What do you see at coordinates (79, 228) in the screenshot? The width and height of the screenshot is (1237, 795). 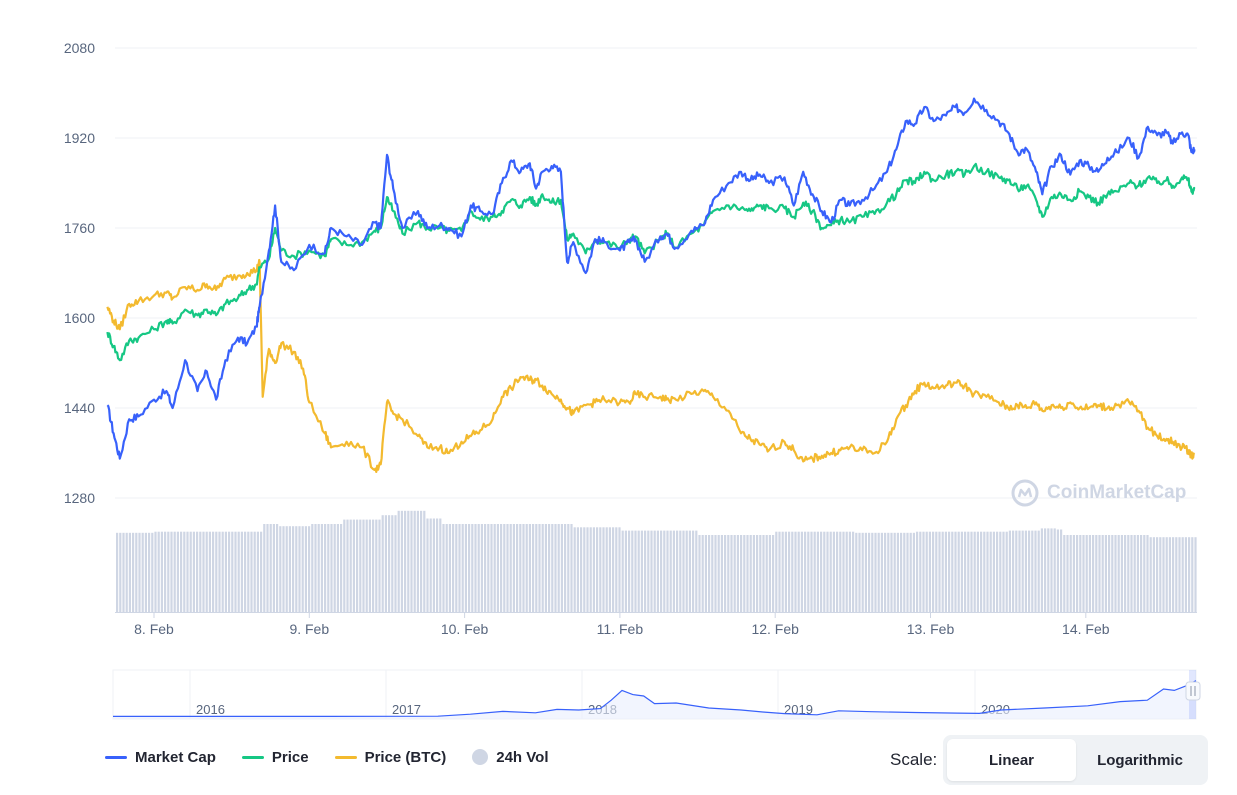 I see `y-tick-label: 1760` at bounding box center [79, 228].